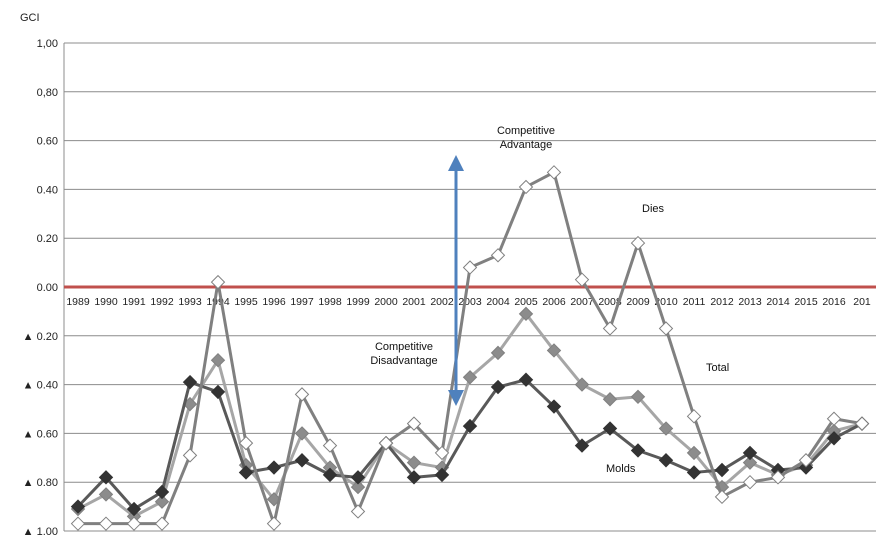 This screenshot has width=878, height=536. What do you see at coordinates (621, 469) in the screenshot?
I see `annotation-molds: Molds` at bounding box center [621, 469].